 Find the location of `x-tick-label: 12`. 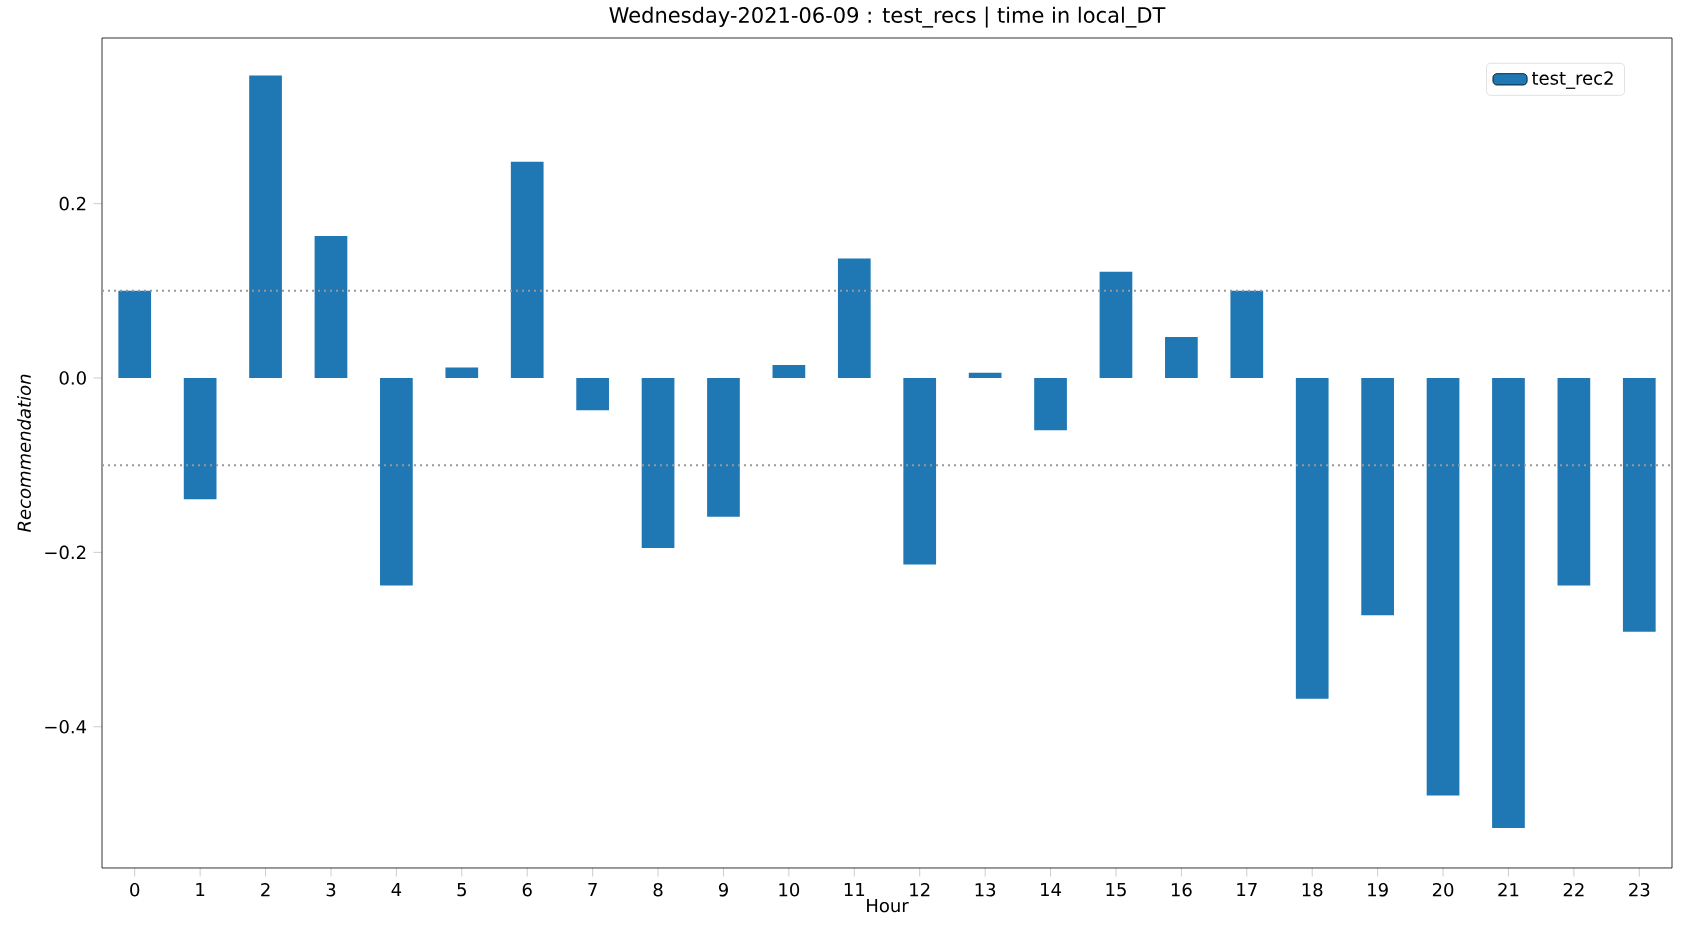

x-tick-label: 12 is located at coordinates (920, 889).